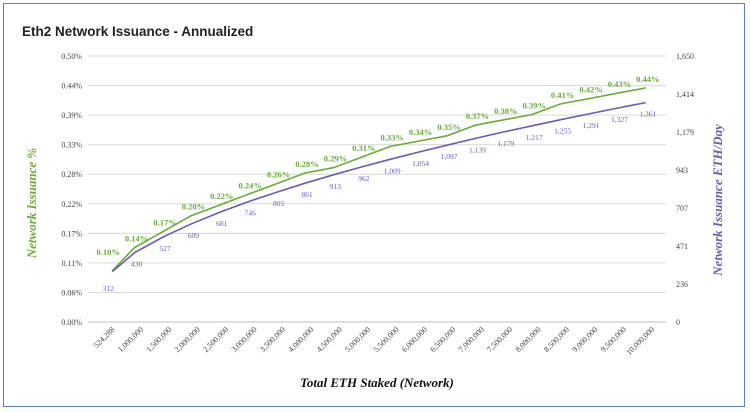 The image size is (750, 412). I want to click on pct-data-label: 0.26%, so click(278, 175).